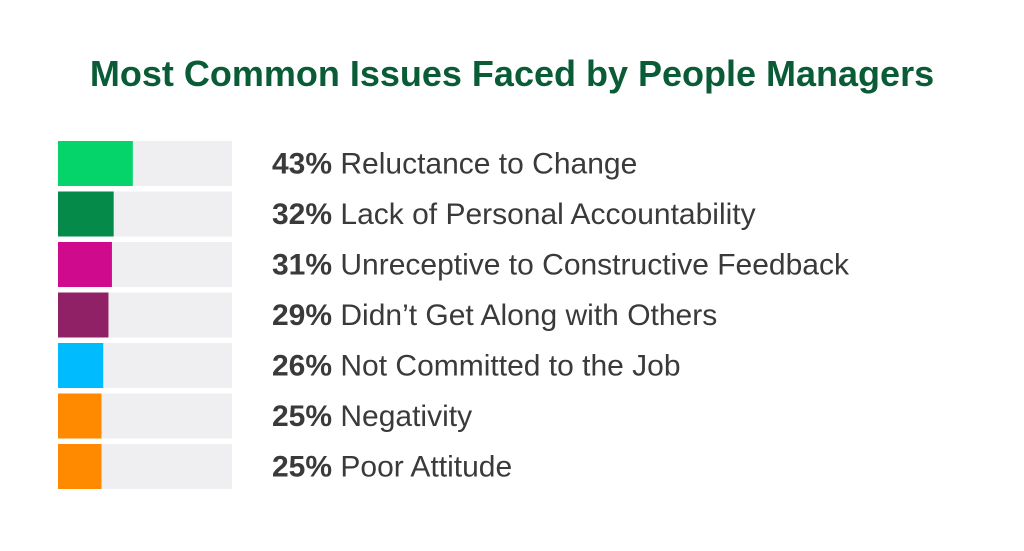 The width and height of the screenshot is (1024, 551). What do you see at coordinates (402, 416) in the screenshot?
I see `bar-category-label: Negativity` at bounding box center [402, 416].